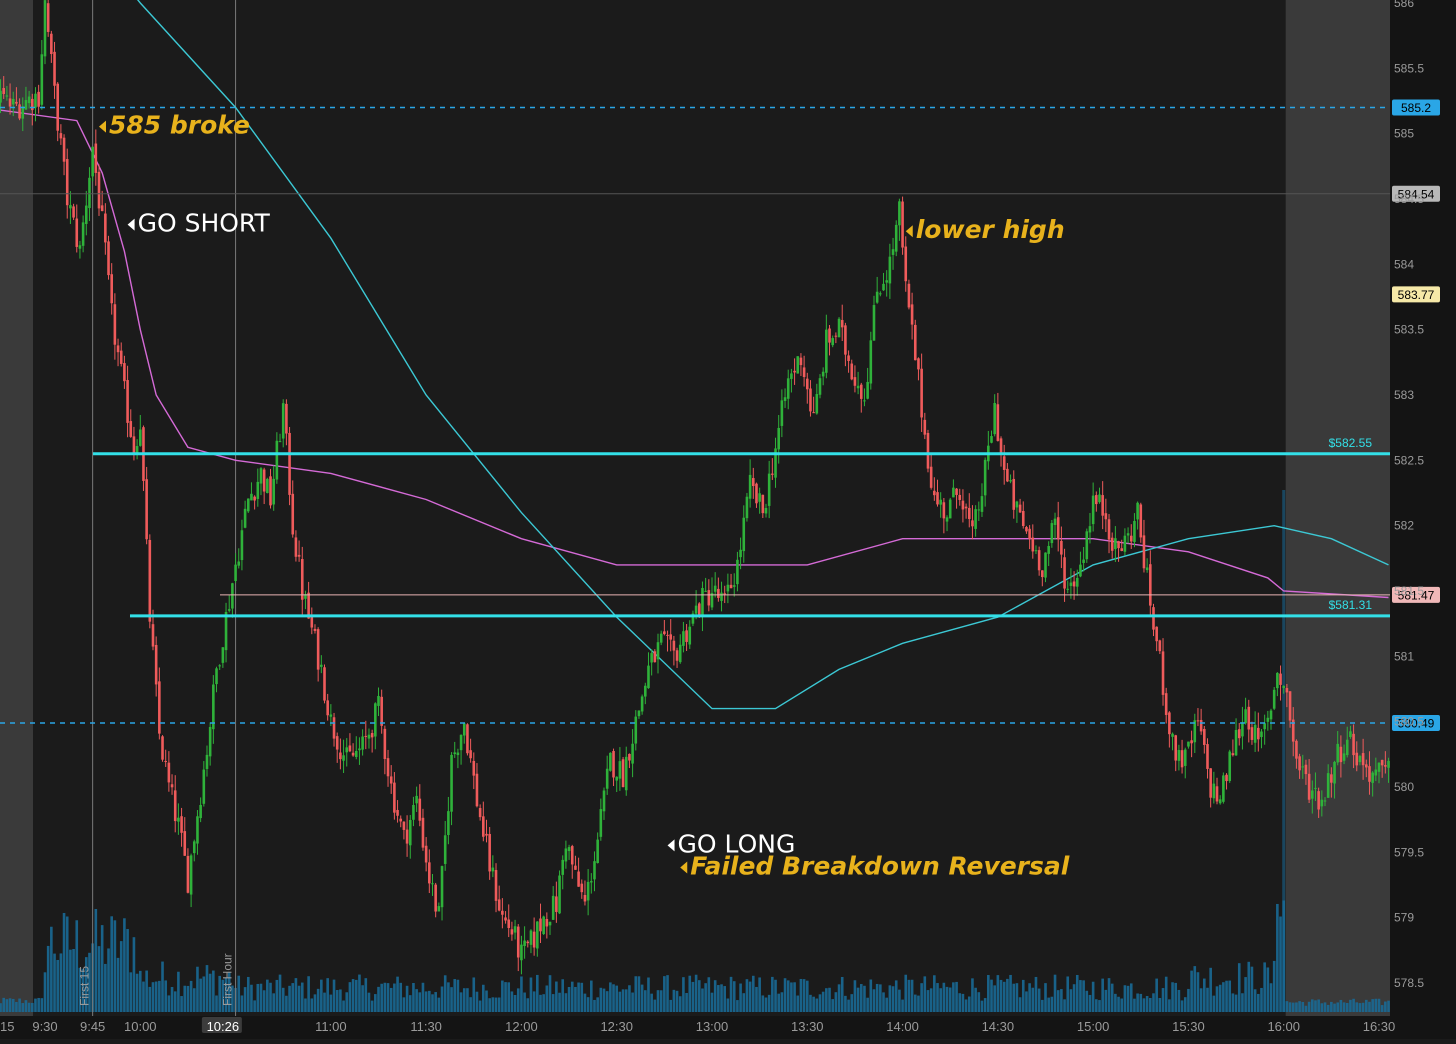 This screenshot has width=1456, height=1044. Describe the element at coordinates (331, 1026) in the screenshot. I see `x-tick-label: 11:00` at that location.